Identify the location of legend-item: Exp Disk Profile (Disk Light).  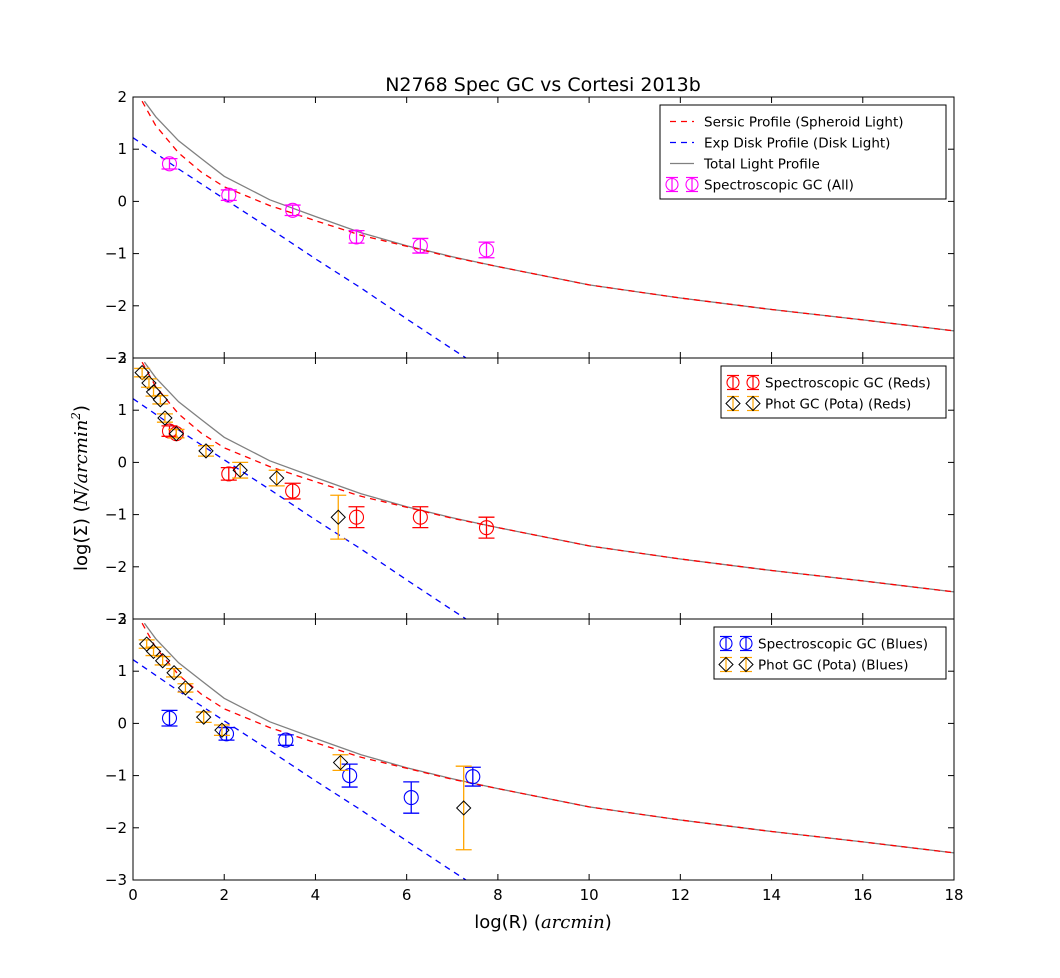
(780, 144).